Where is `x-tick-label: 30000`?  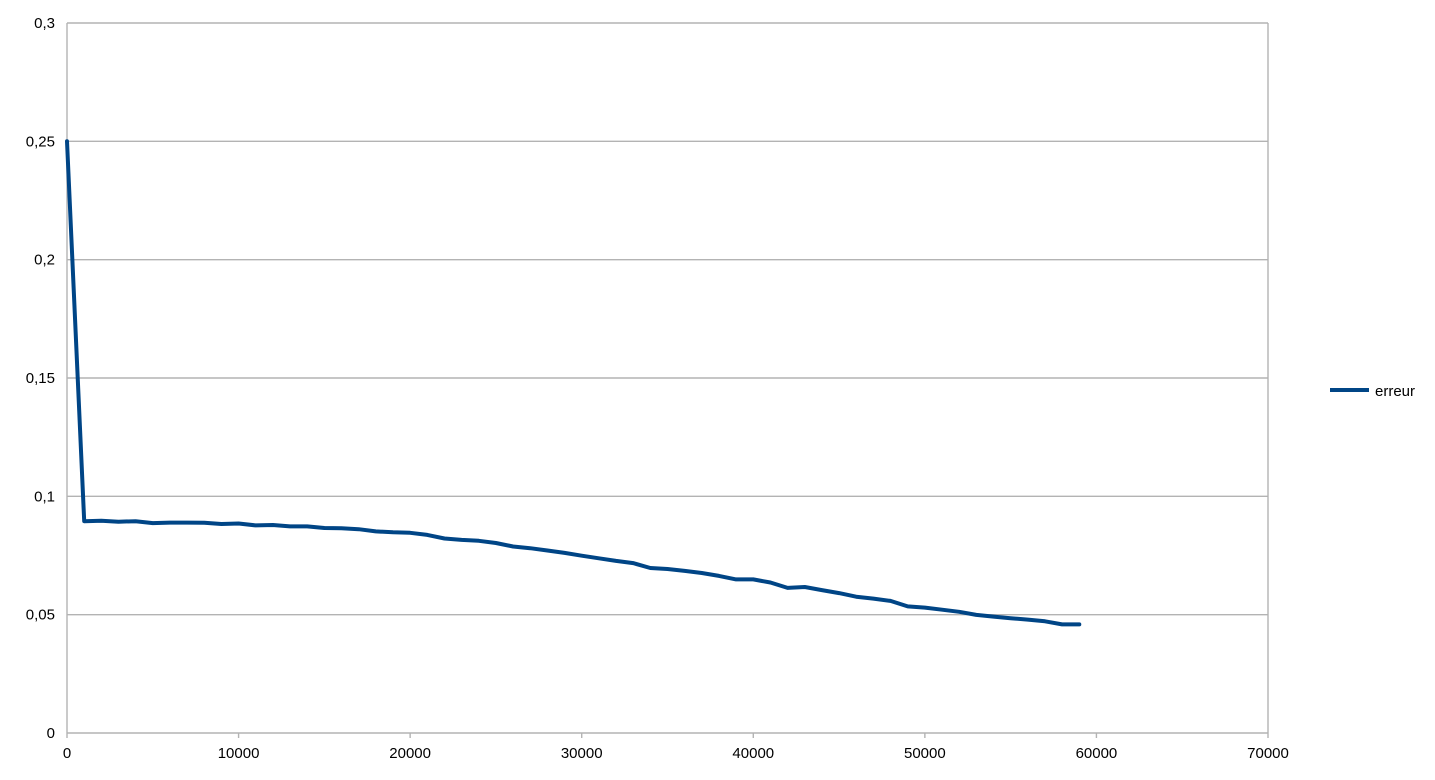
x-tick-label: 30000 is located at coordinates (582, 753).